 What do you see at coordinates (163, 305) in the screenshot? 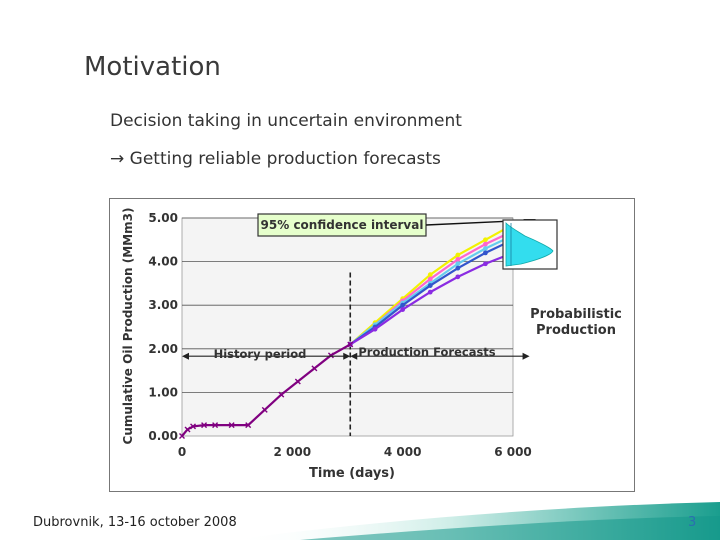
I see `y-tick-label: 3.00` at bounding box center [163, 305].